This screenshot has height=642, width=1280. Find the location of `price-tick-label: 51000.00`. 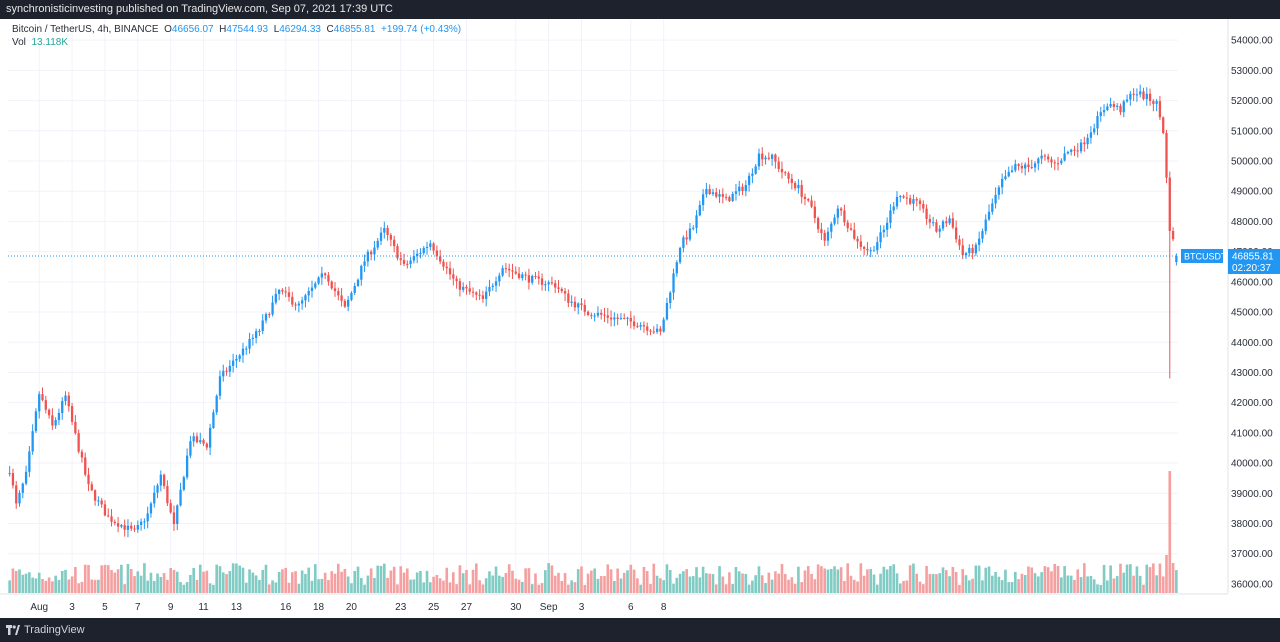

price-tick-label: 51000.00 is located at coordinates (1252, 131).